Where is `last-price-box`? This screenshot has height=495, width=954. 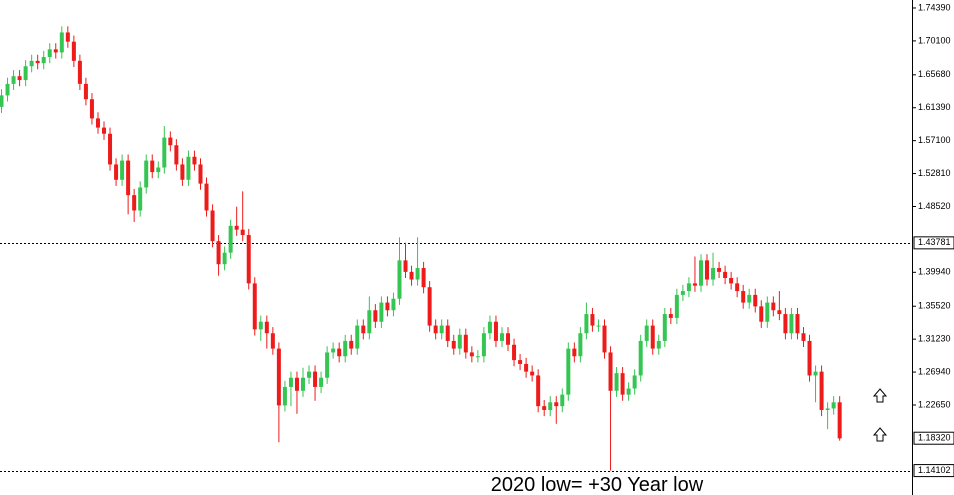 last-price-box is located at coordinates (933, 438).